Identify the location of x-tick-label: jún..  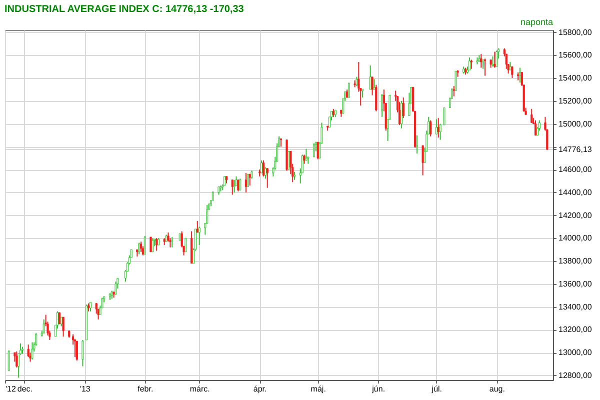
(378, 389).